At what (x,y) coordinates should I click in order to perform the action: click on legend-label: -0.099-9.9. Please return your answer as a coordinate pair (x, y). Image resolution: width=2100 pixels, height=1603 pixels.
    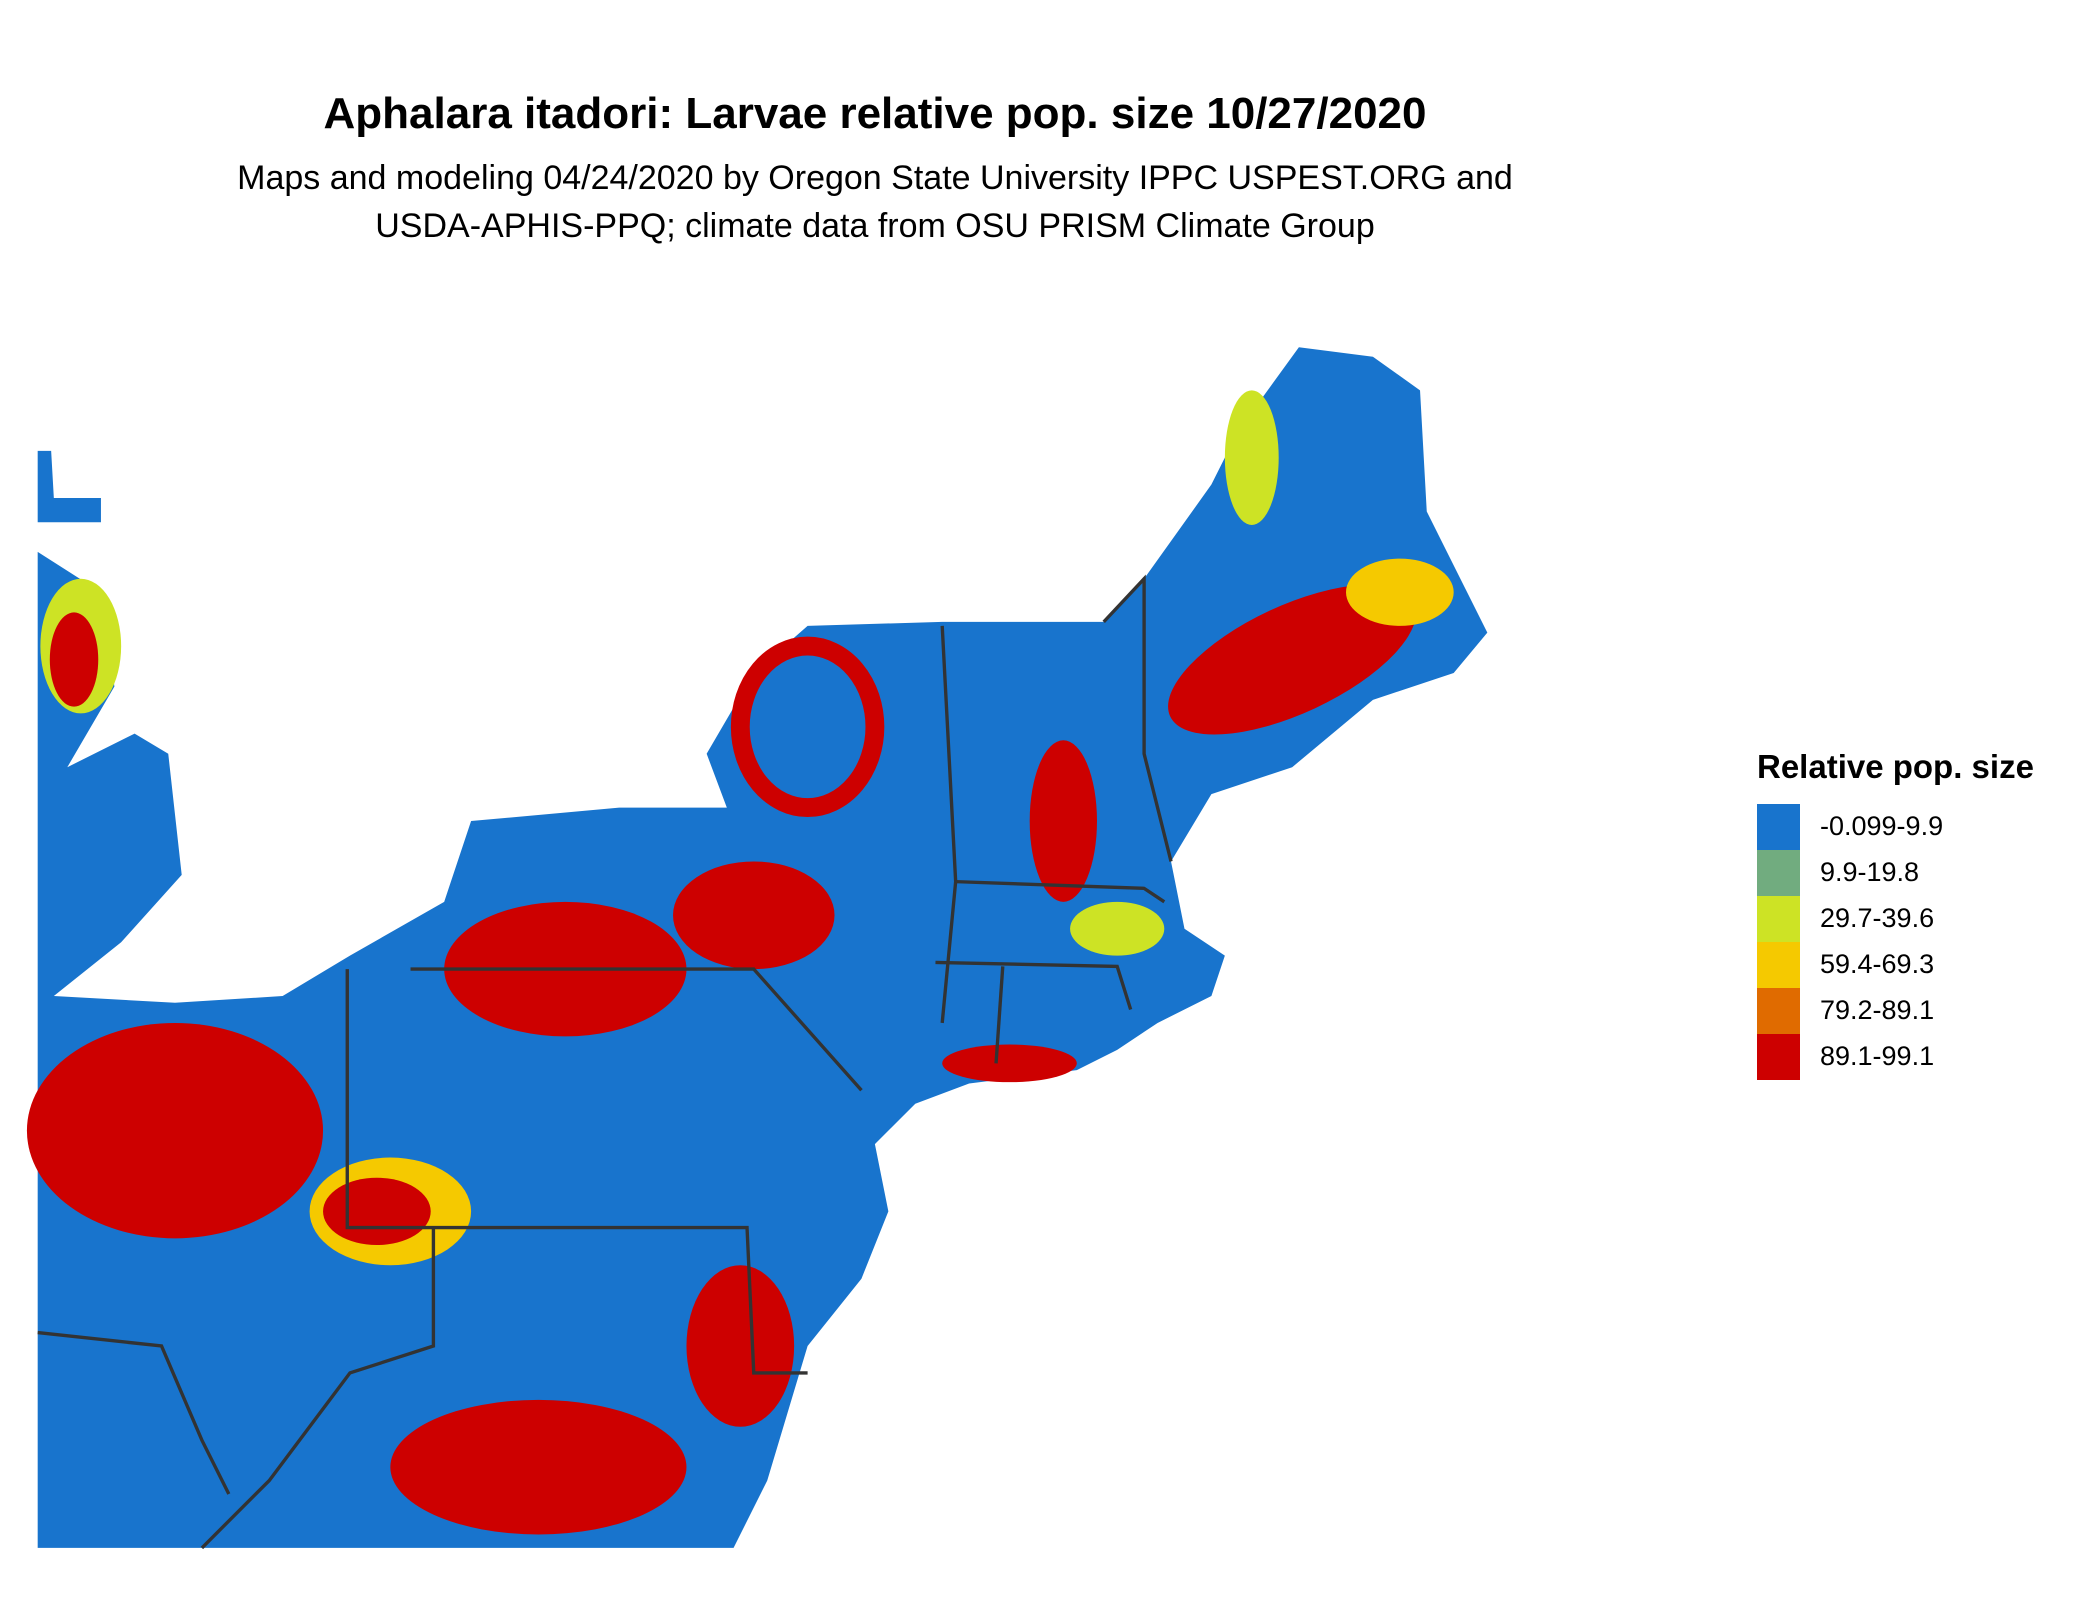
    Looking at the image, I should click on (1881, 826).